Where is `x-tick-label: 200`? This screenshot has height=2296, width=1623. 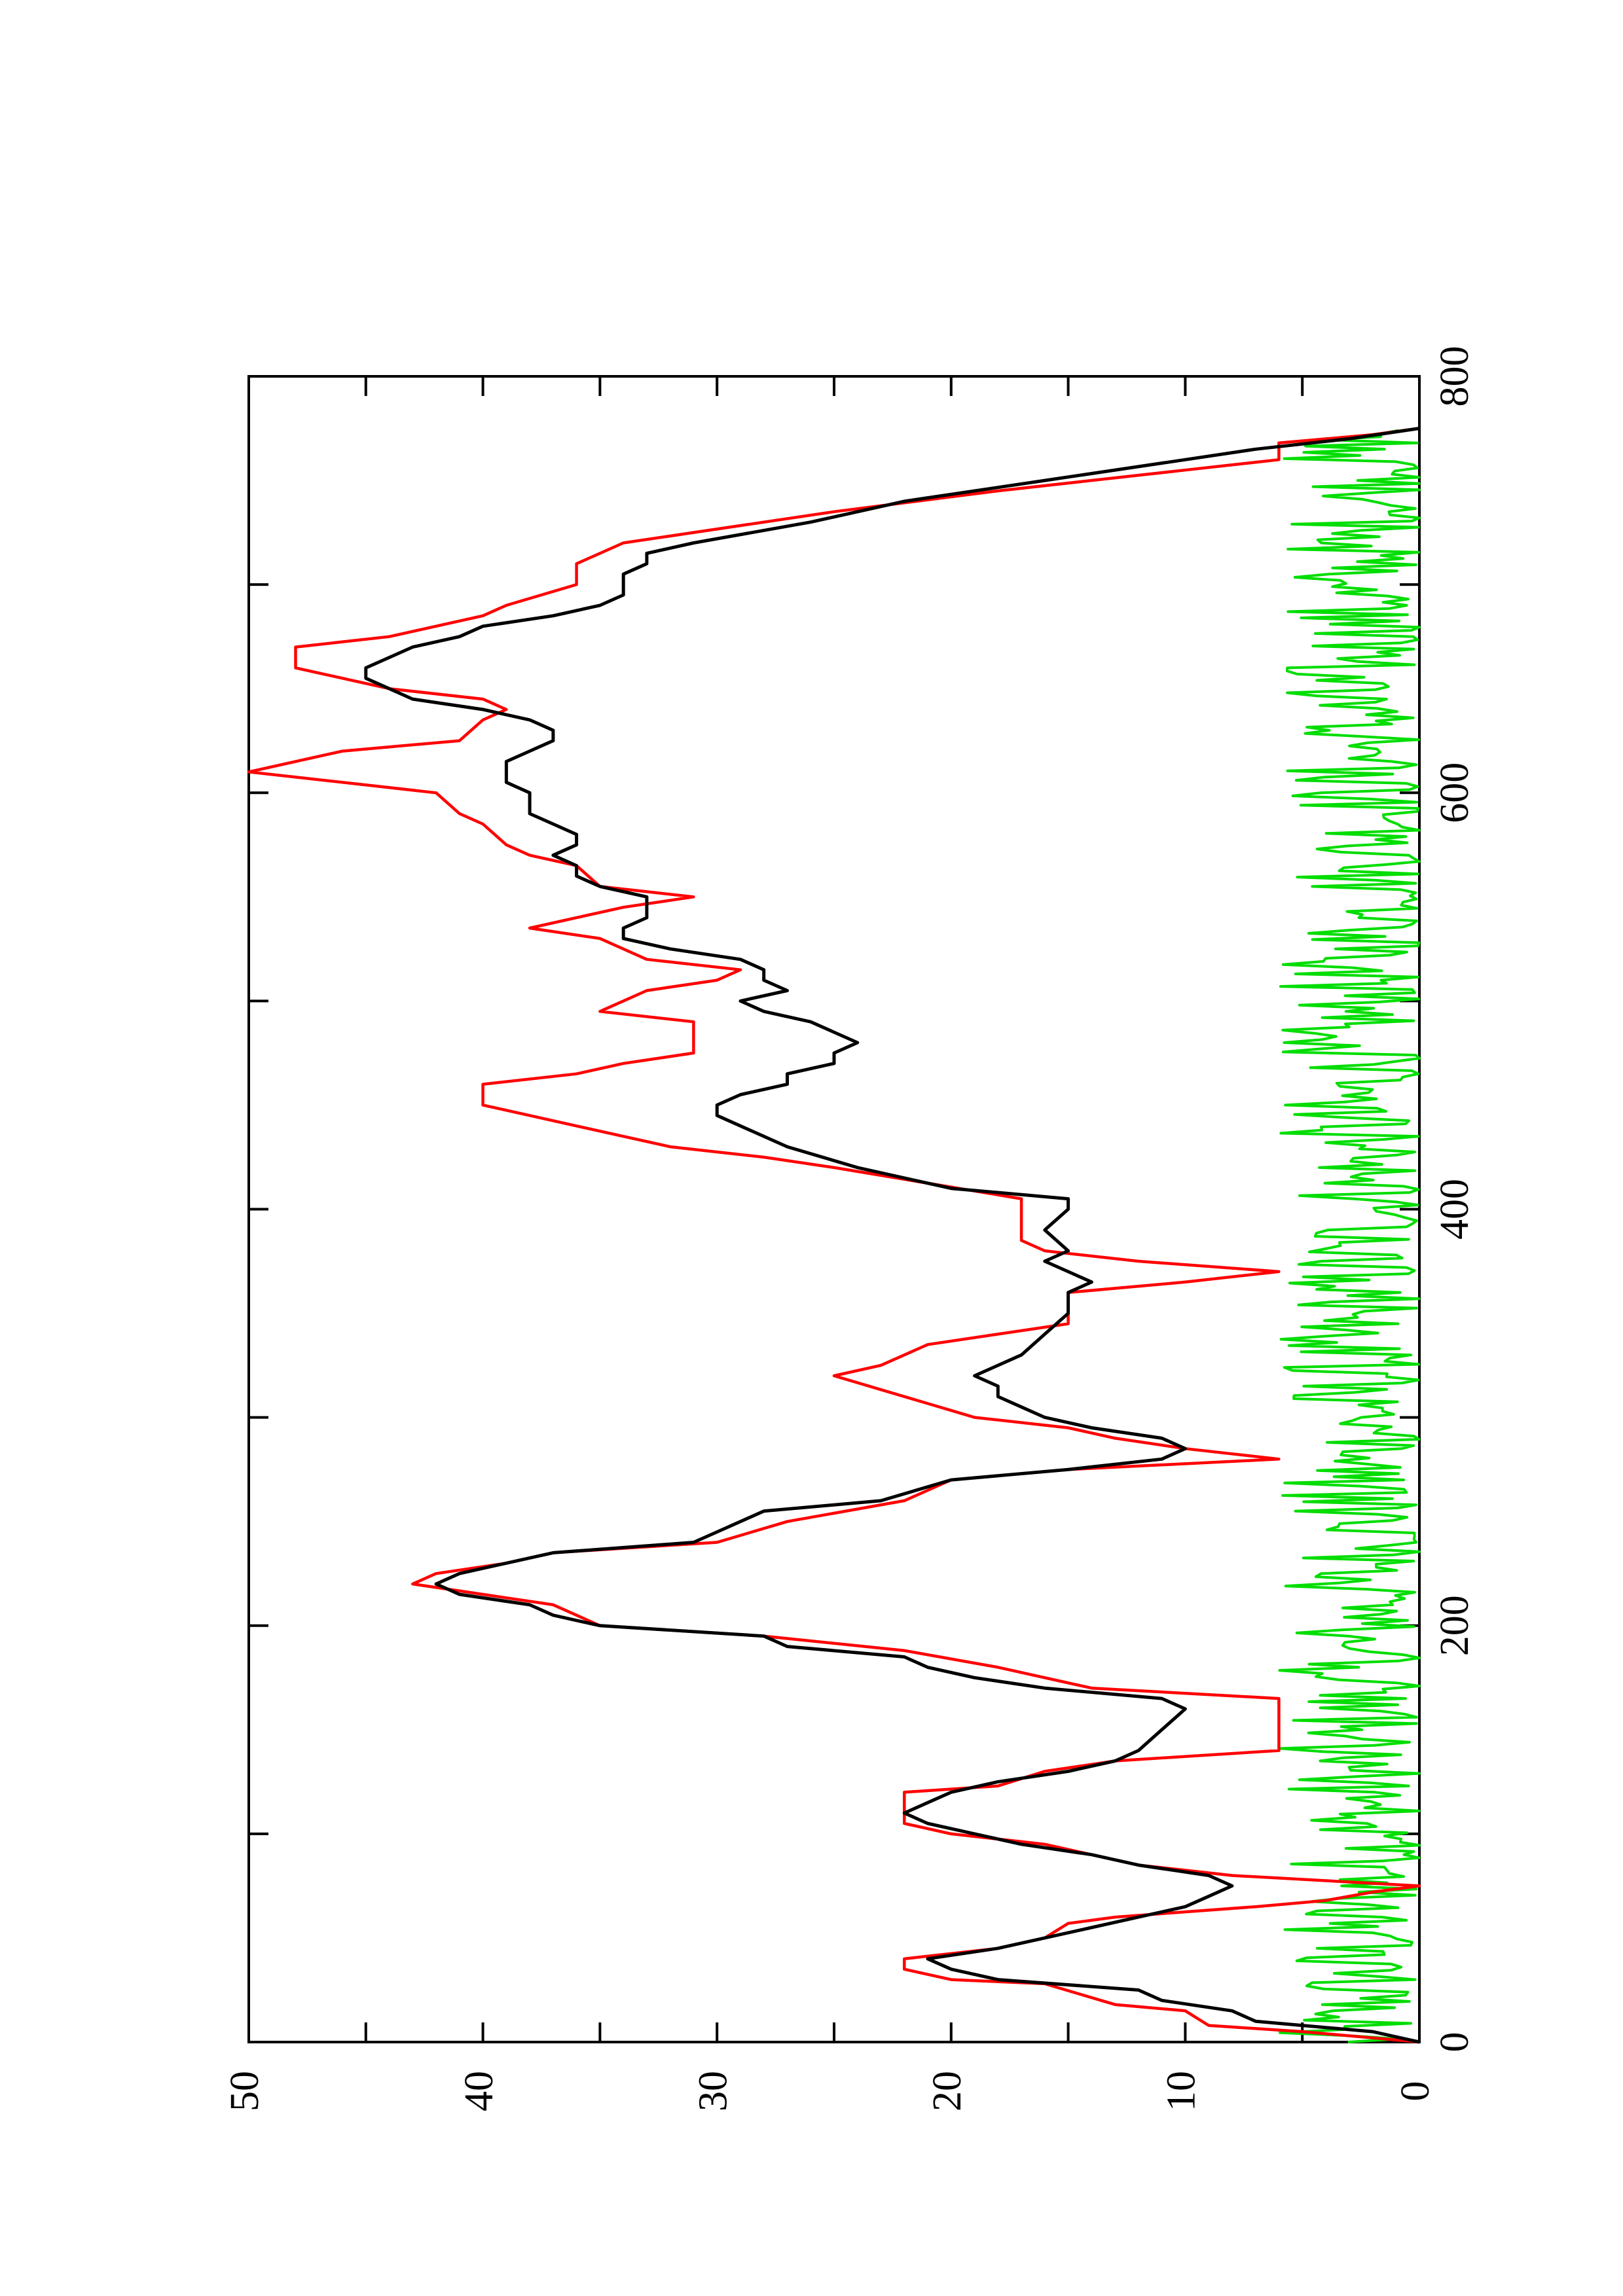 x-tick-label: 200 is located at coordinates (1454, 1625).